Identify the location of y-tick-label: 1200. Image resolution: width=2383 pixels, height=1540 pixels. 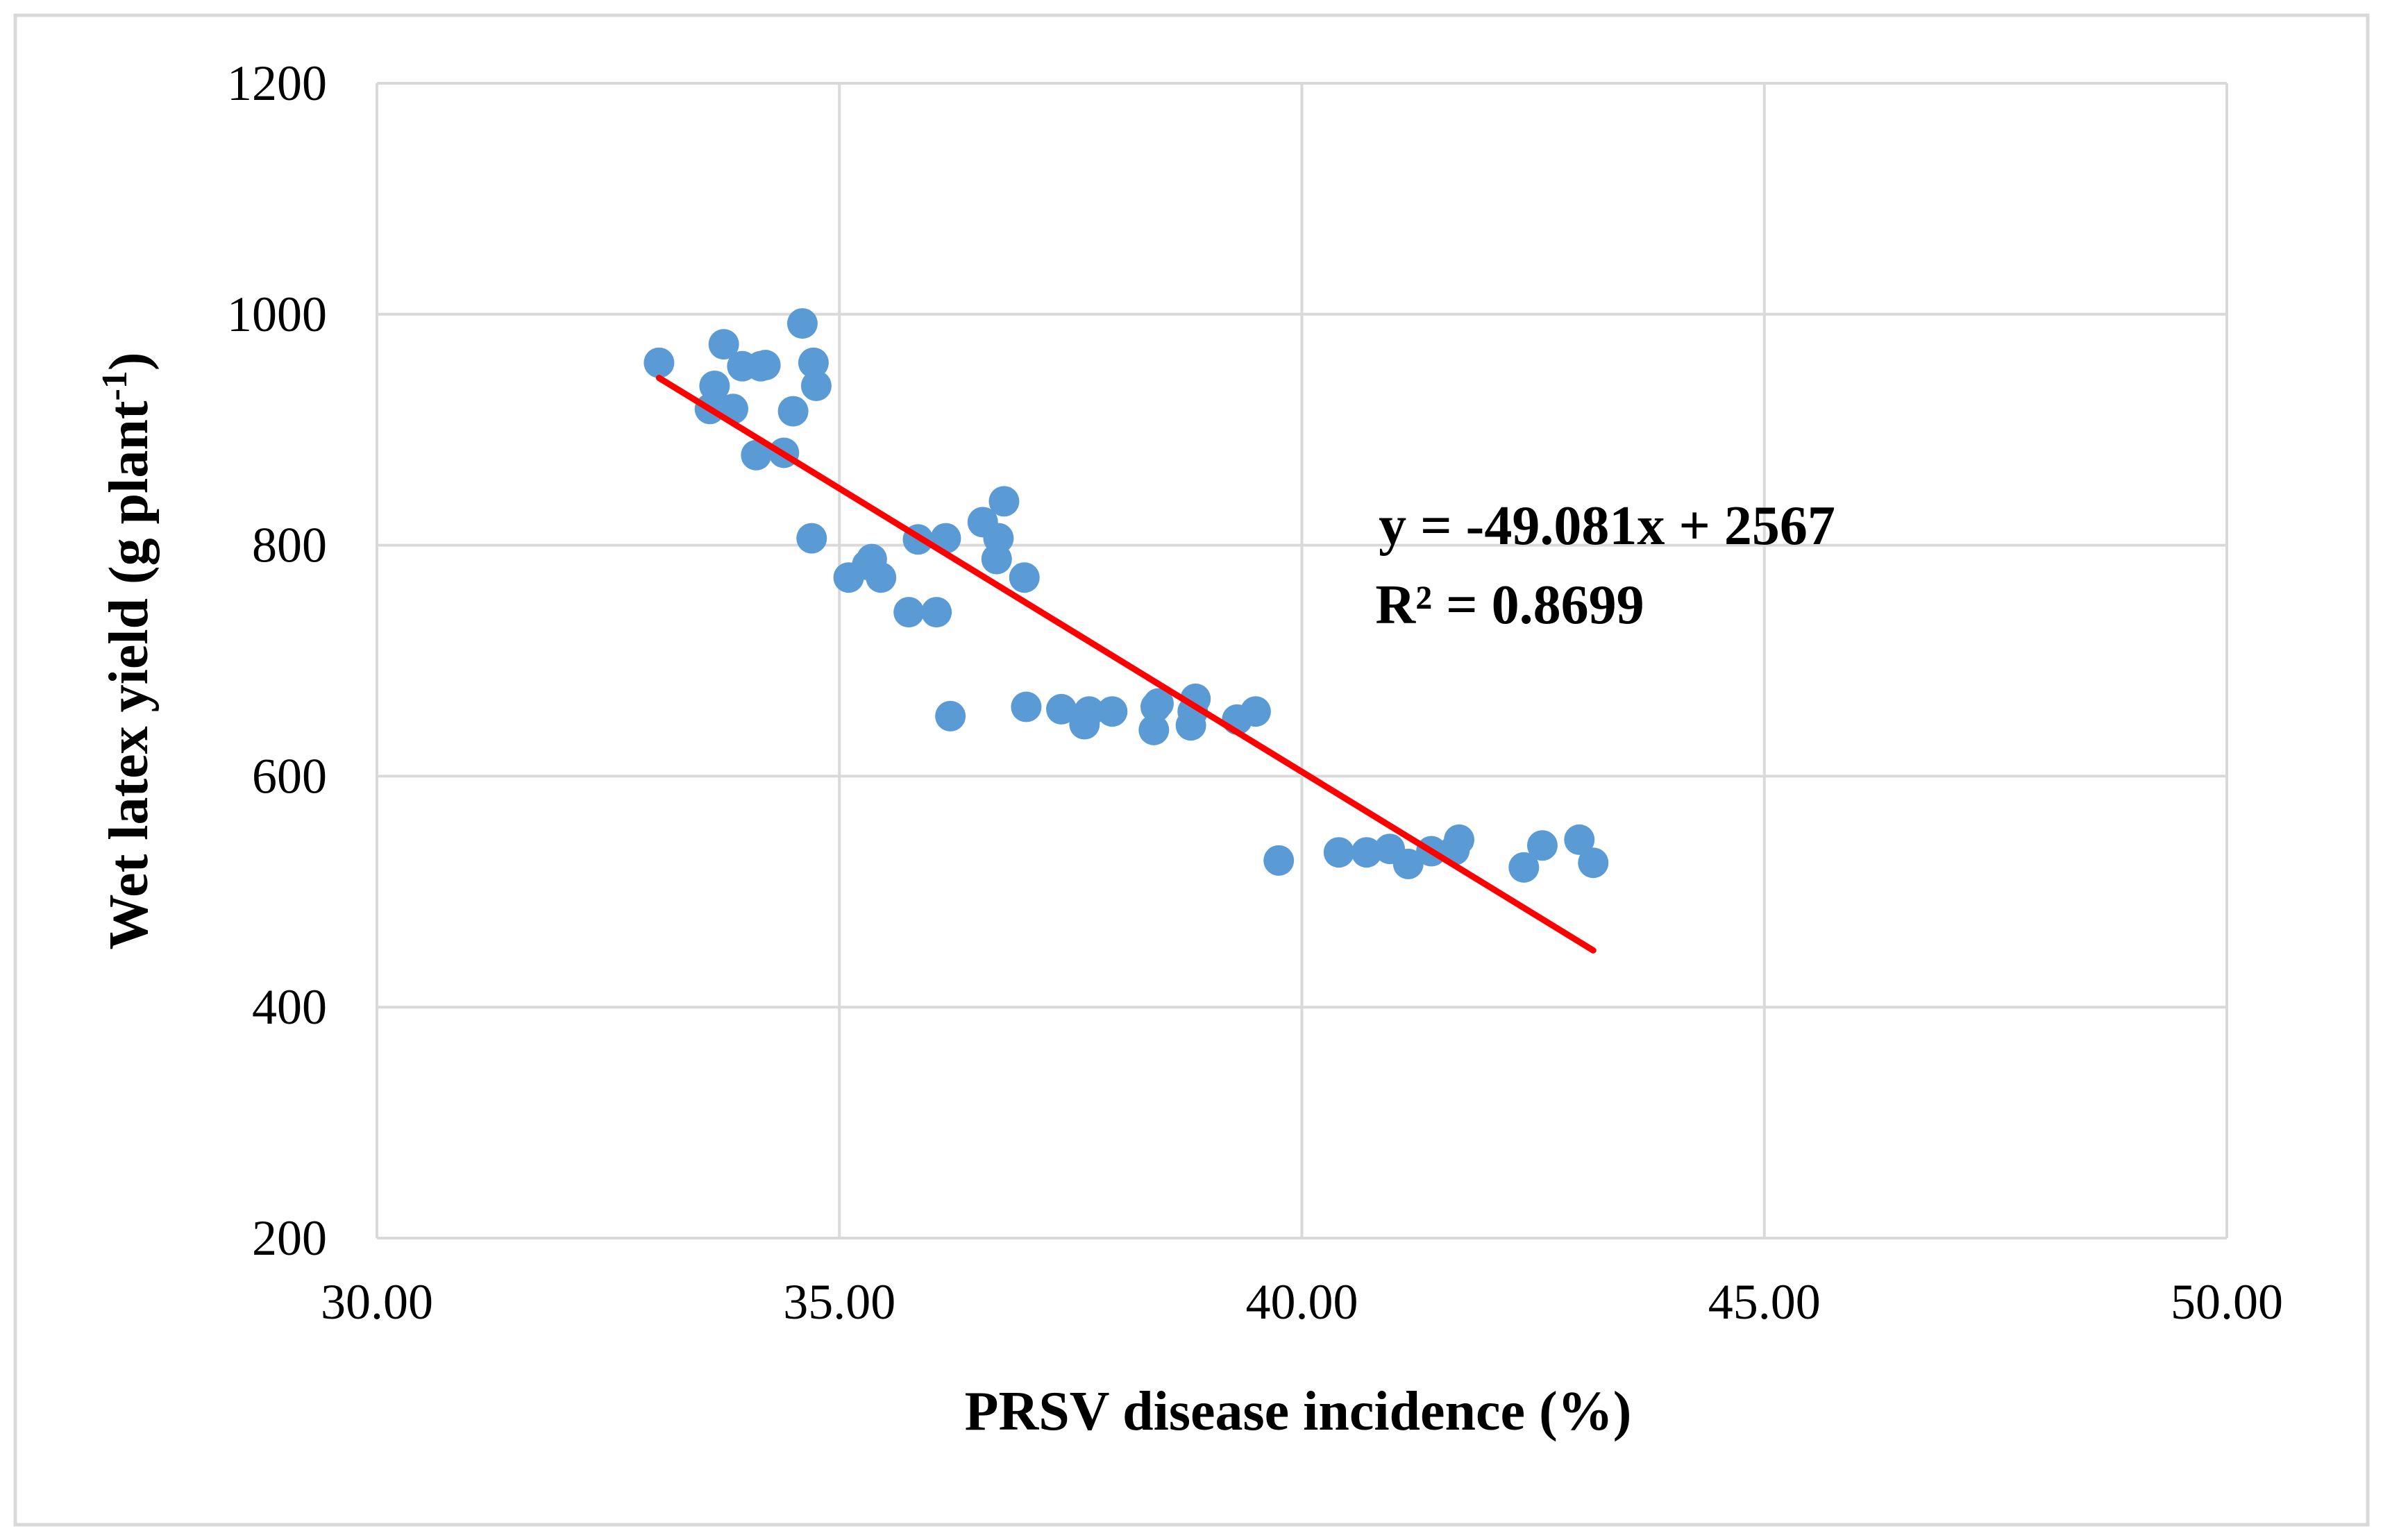
(277, 83).